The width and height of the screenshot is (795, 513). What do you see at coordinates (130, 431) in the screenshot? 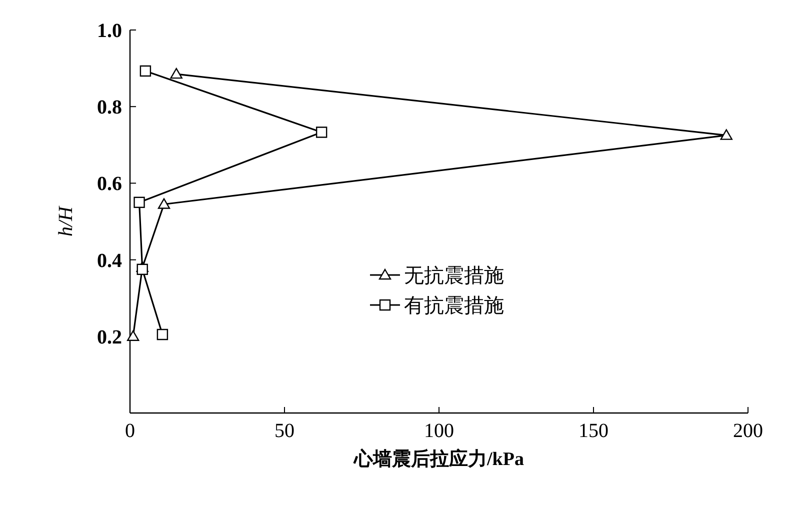
I see `x-tick-label: 0` at bounding box center [130, 431].